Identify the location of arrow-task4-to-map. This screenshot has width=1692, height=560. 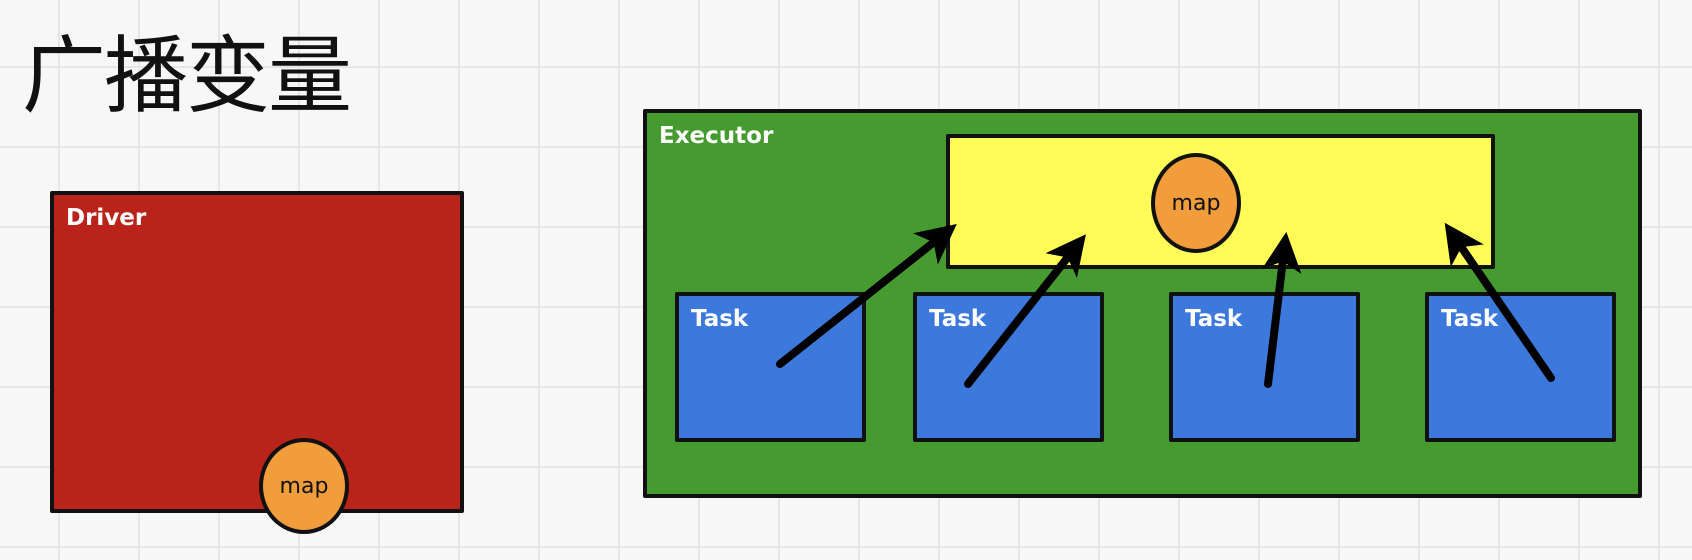
(1499, 302).